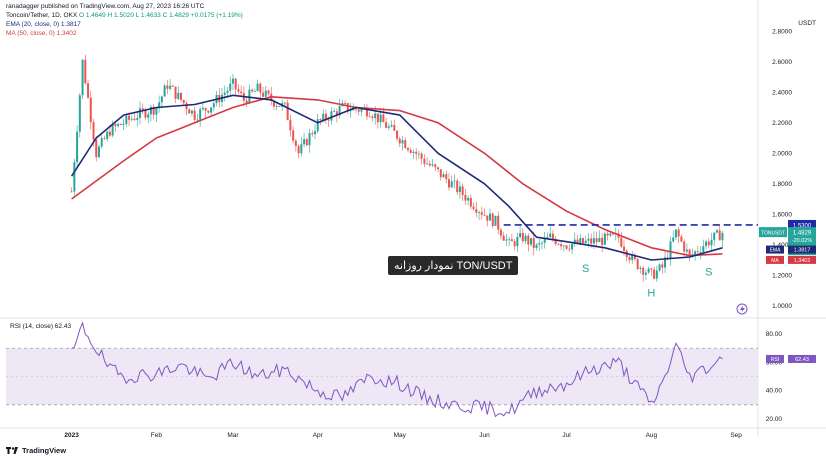 This screenshot has height=462, width=826. Describe the element at coordinates (453, 265) in the screenshot. I see `chart-caption: TON/USDT نمودار روزانه` at that location.